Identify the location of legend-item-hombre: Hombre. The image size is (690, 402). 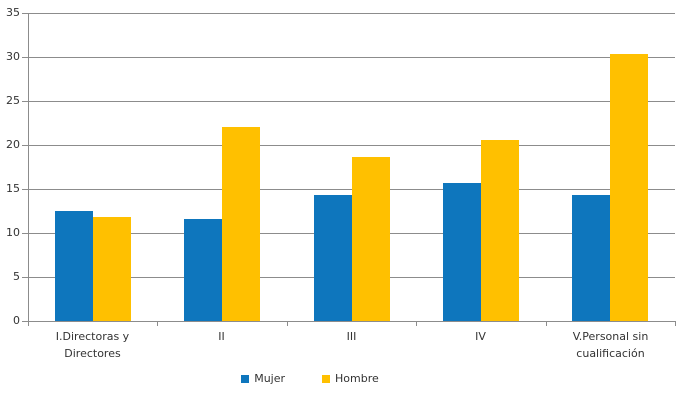
(350, 379).